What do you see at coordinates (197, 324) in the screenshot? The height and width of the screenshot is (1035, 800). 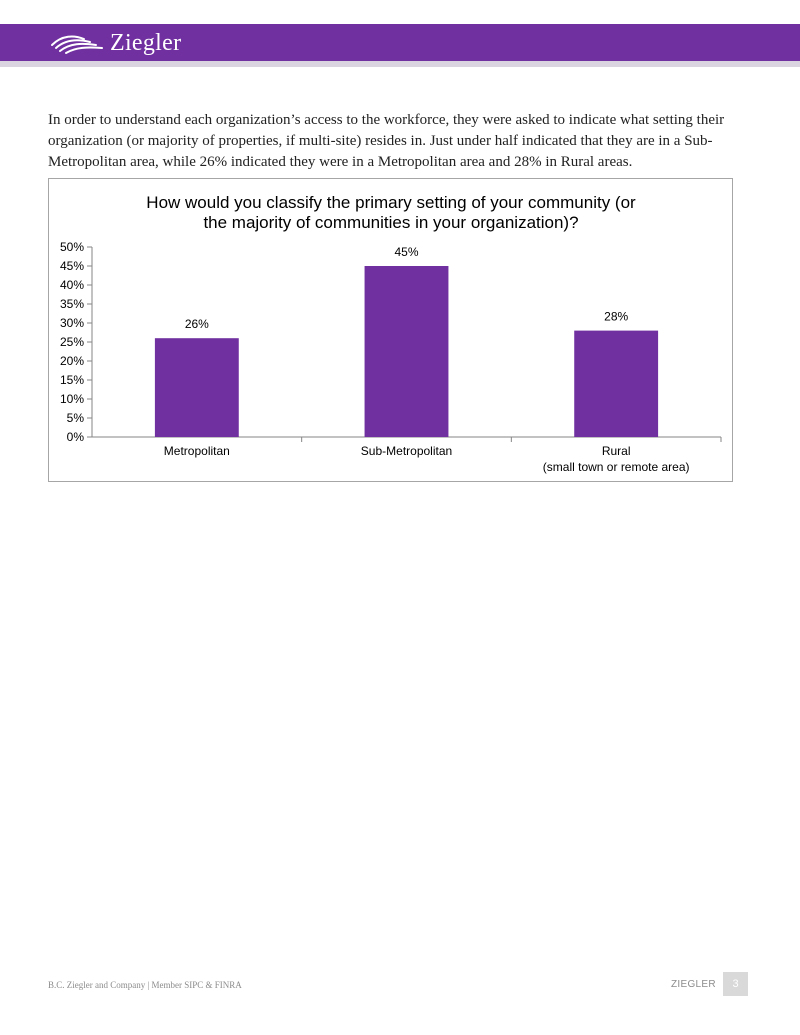 I see `data-label: 26%` at bounding box center [197, 324].